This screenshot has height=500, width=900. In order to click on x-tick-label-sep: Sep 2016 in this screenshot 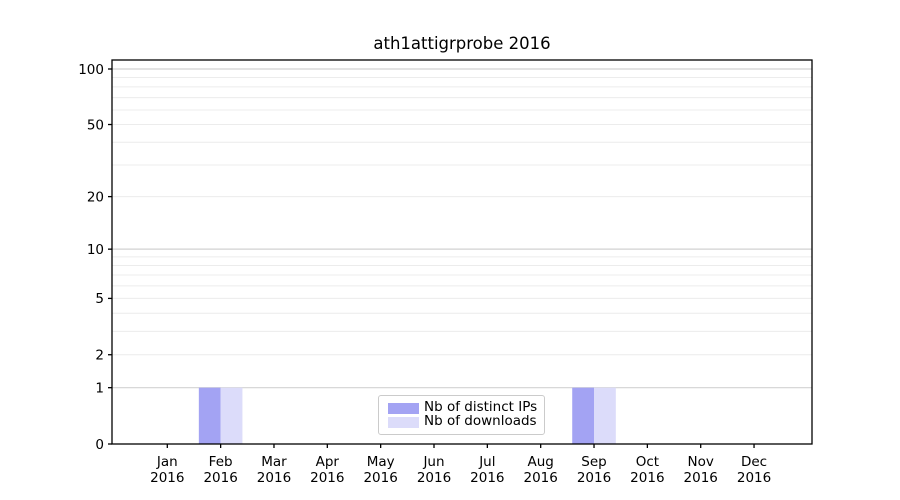, I will do `click(594, 470)`.